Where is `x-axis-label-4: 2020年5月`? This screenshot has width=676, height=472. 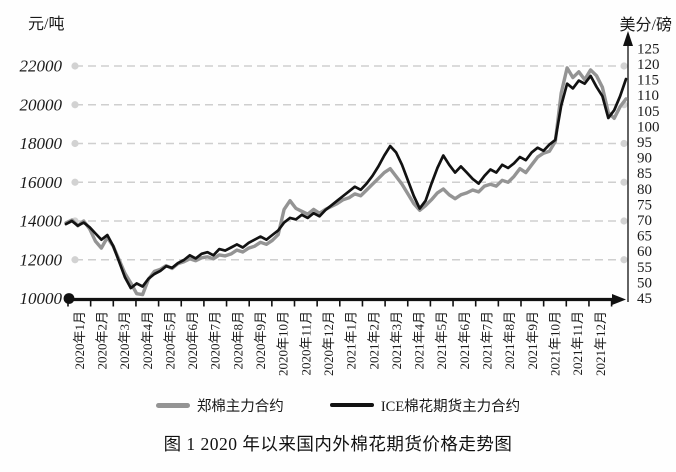
x-axis-label-4: 2020年5月 is located at coordinates (169, 340).